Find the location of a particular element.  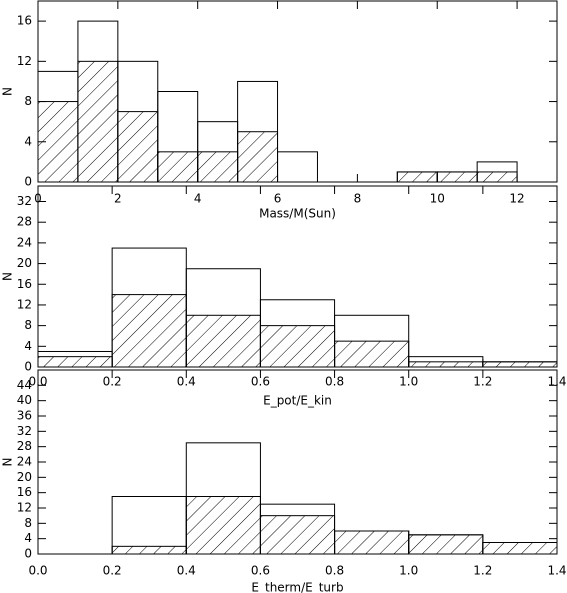

x-tick-label: 4 is located at coordinates (198, 199).